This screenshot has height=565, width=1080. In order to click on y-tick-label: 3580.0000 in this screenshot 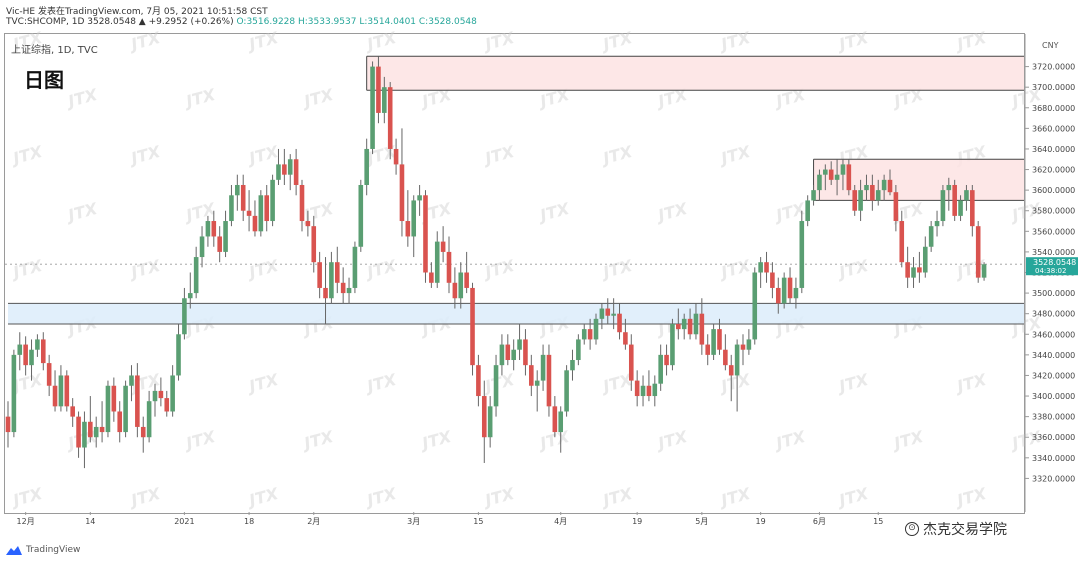, I will do `click(1053, 211)`.